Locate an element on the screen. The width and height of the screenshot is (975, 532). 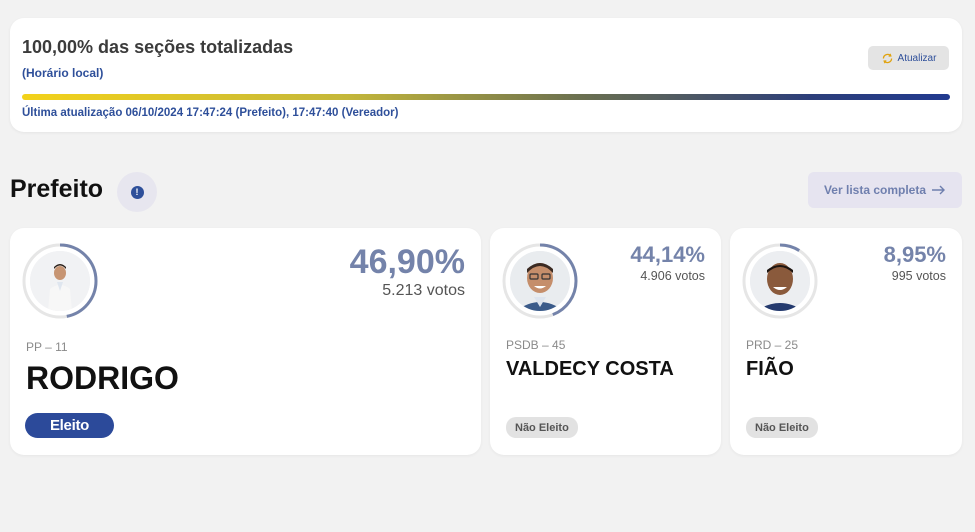
candidate-name: VALDECY COSTA is located at coordinates (590, 369).